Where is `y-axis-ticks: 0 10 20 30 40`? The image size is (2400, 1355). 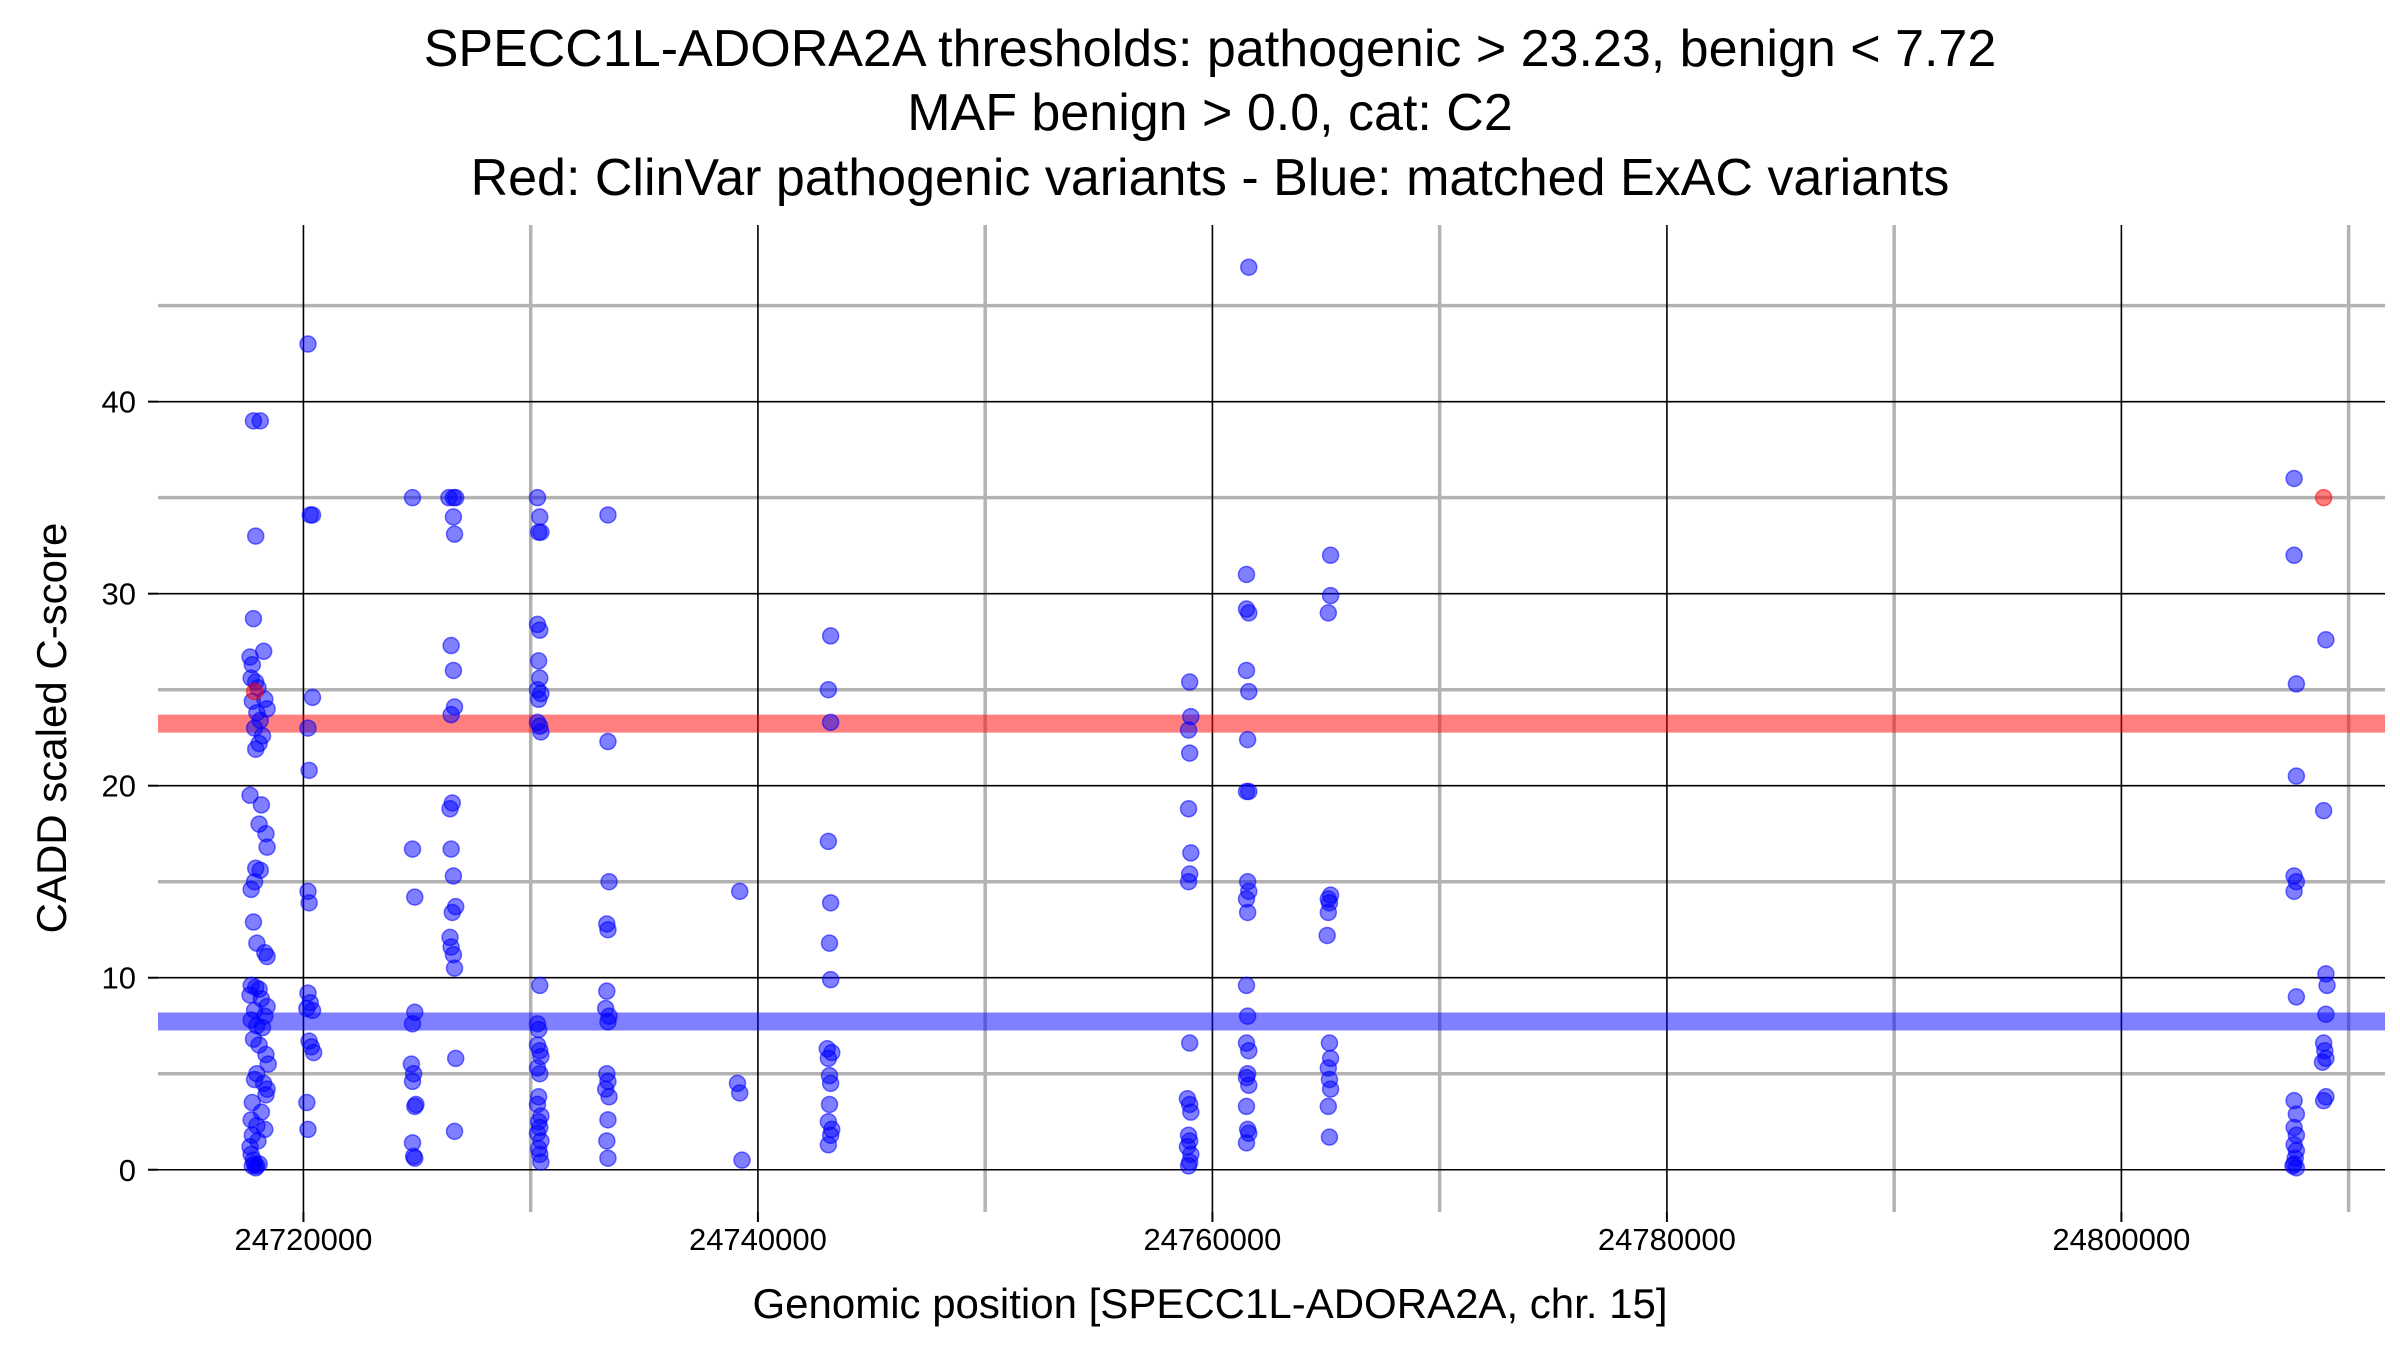 y-axis-ticks: 0 10 20 30 40 is located at coordinates (119, 786).